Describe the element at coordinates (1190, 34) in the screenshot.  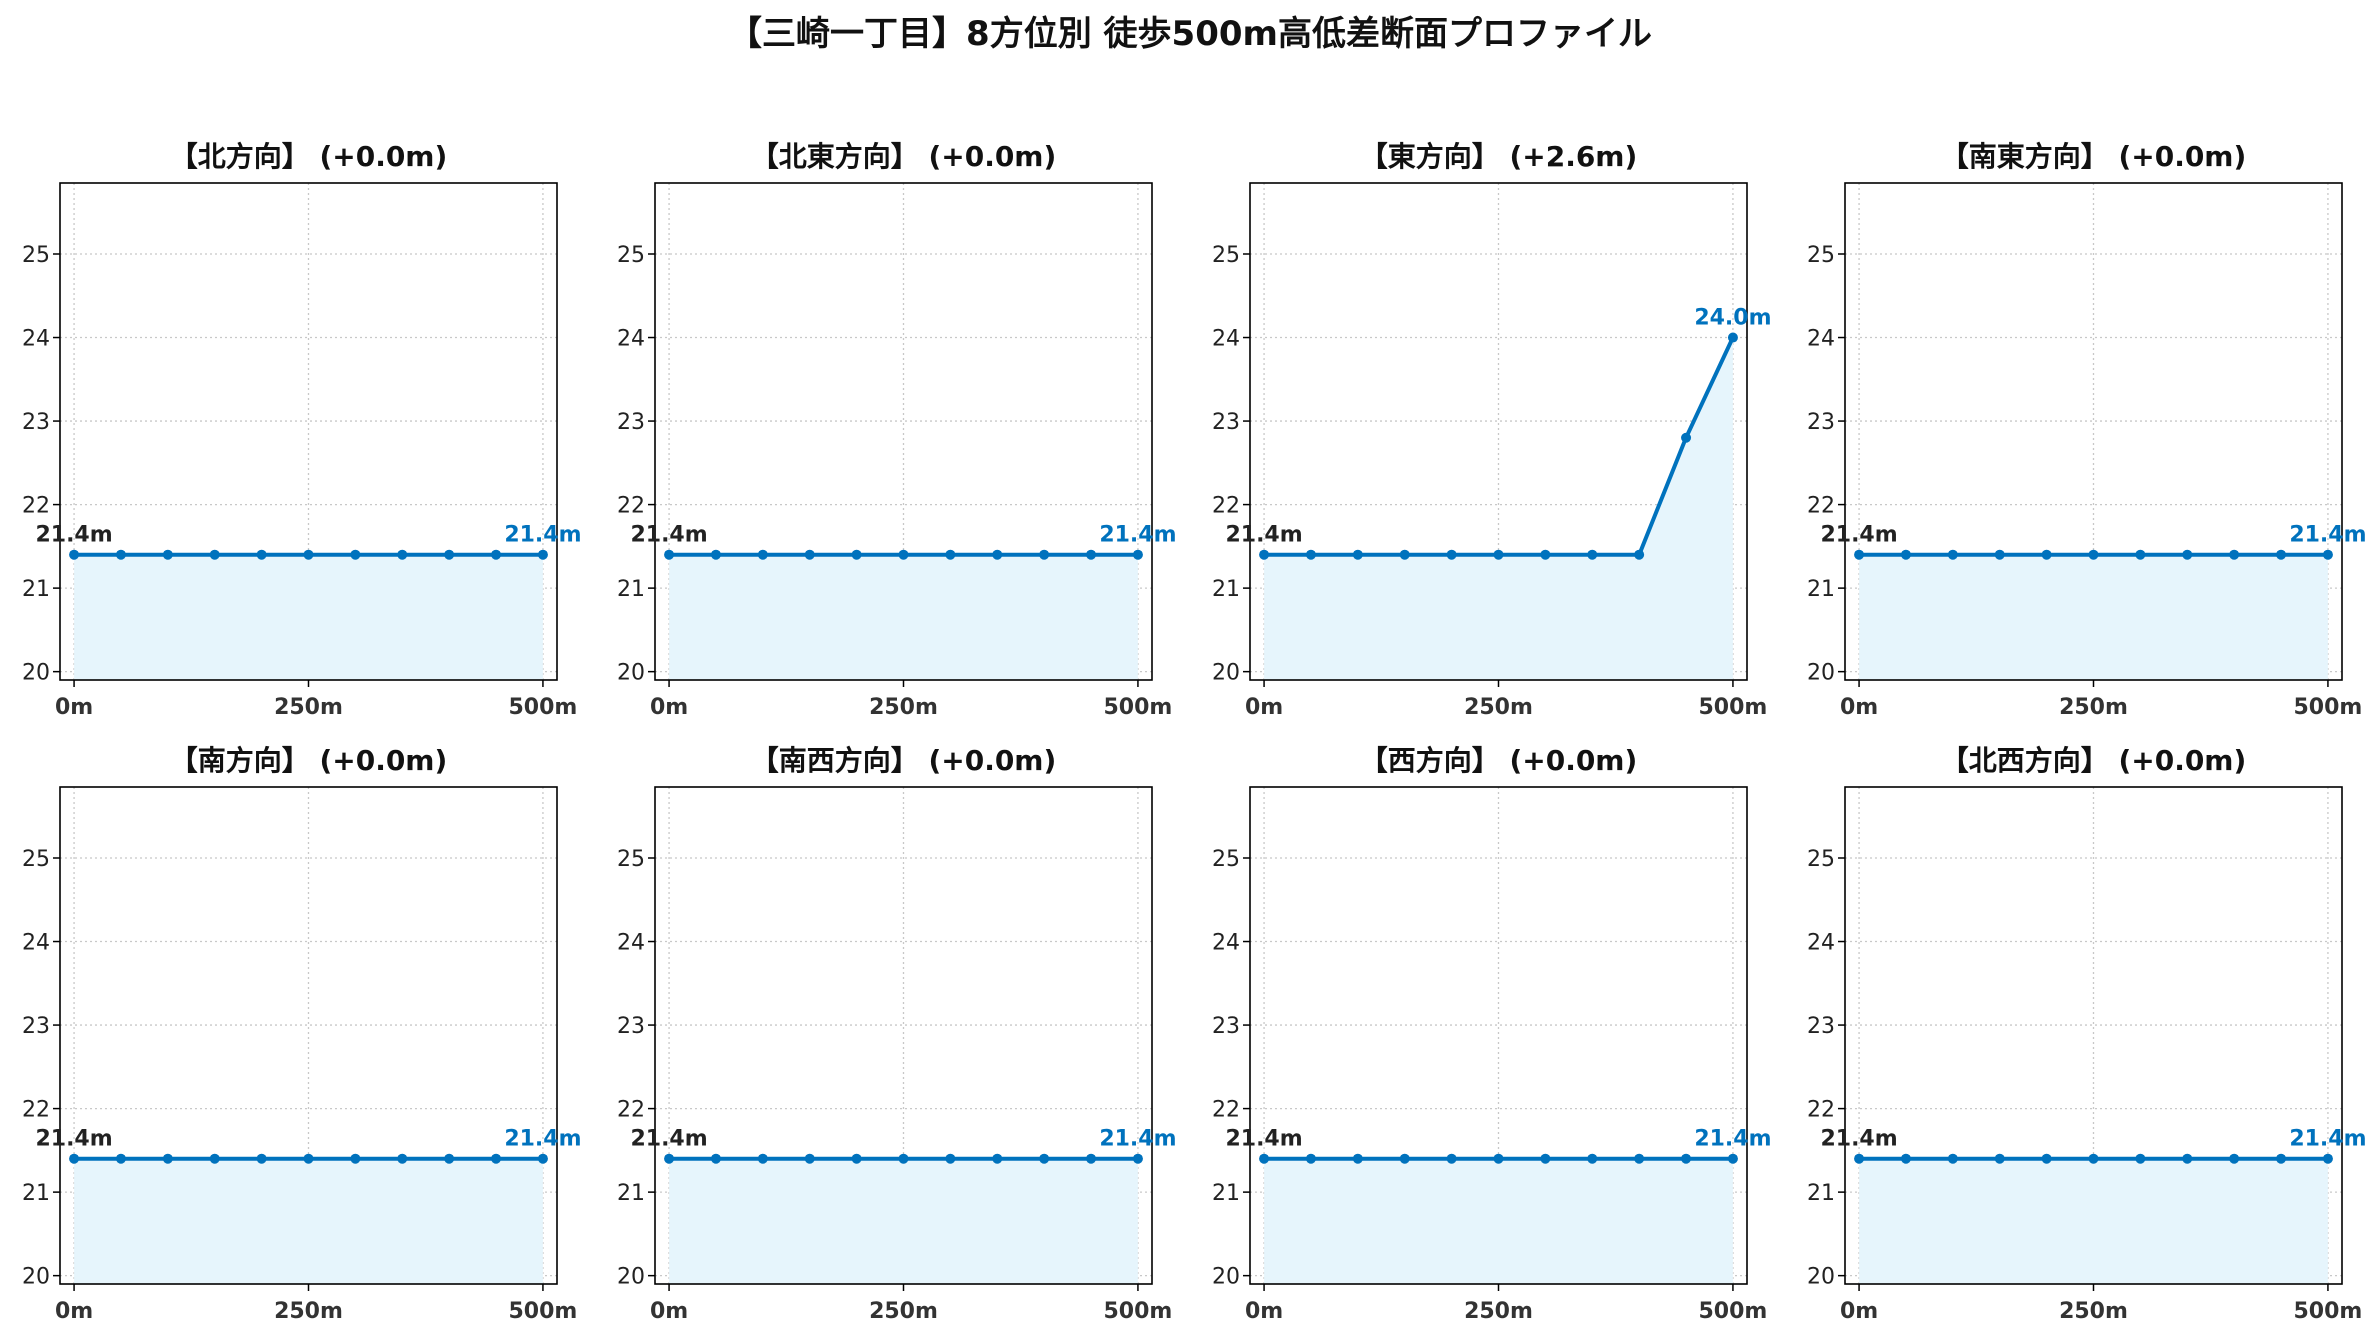
I see `figure-title: 【三崎一丁目】8方位別 徒歩500m高低差断面プロファイル` at that location.